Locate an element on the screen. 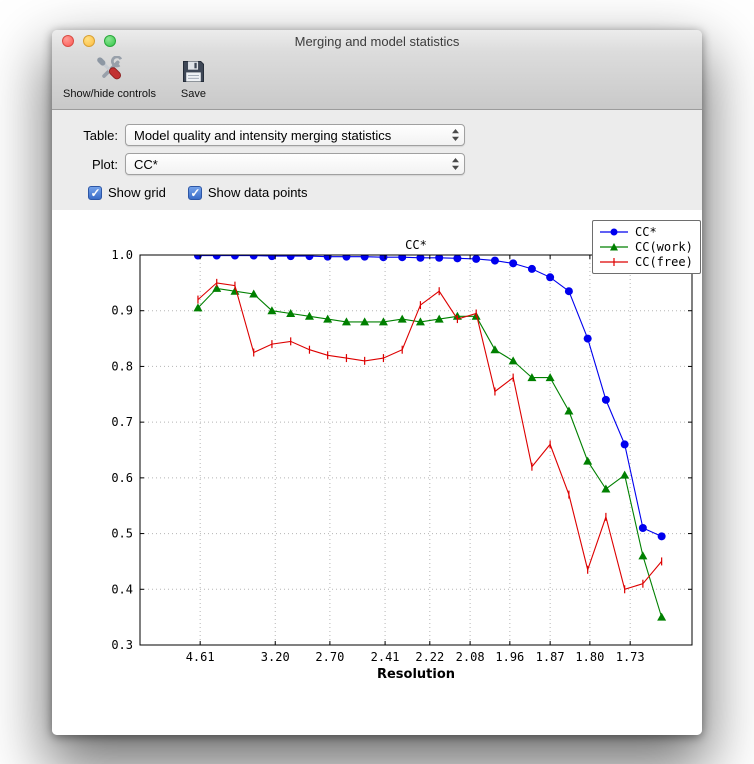  save-button: Save is located at coordinates (193, 78).